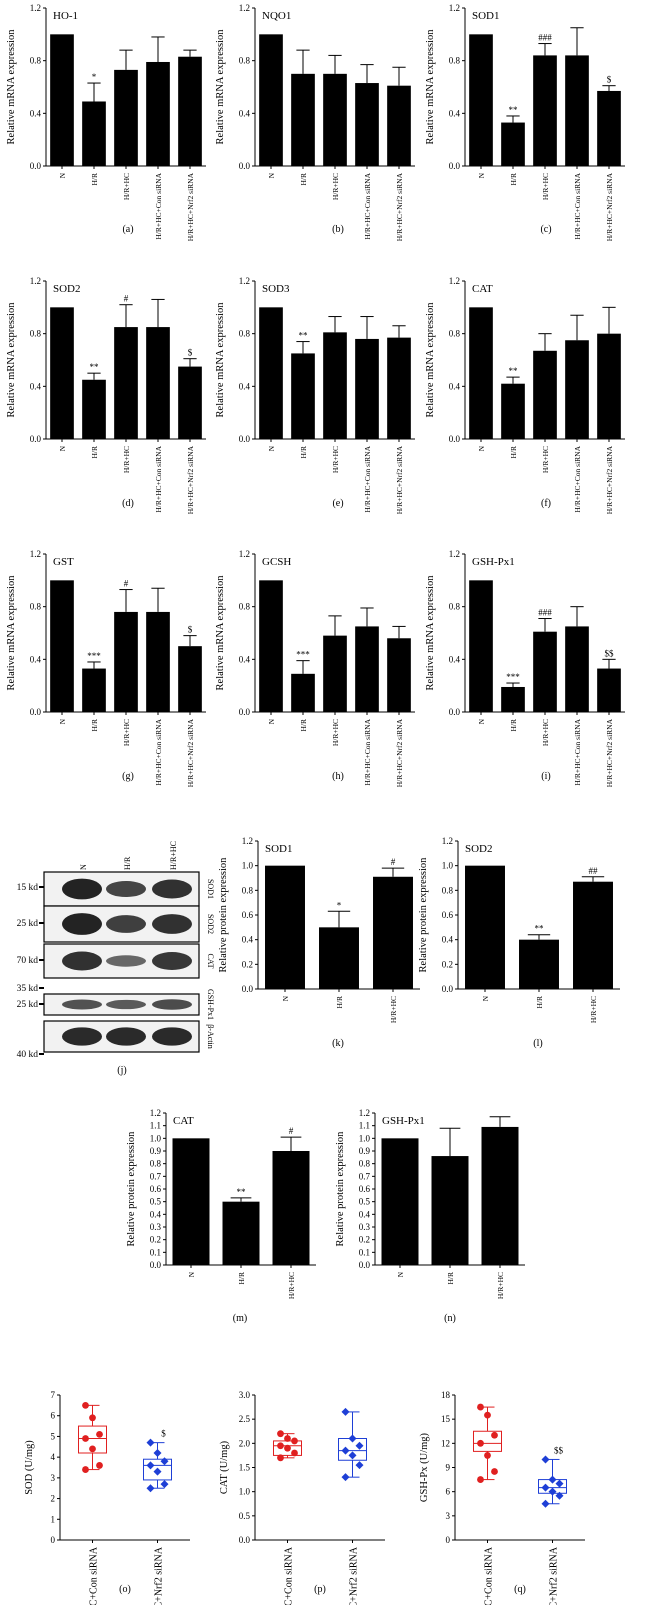 Image resolution: width=671 pixels, height=1605 pixels. I want to click on significance-label: ***, so click(94, 656).